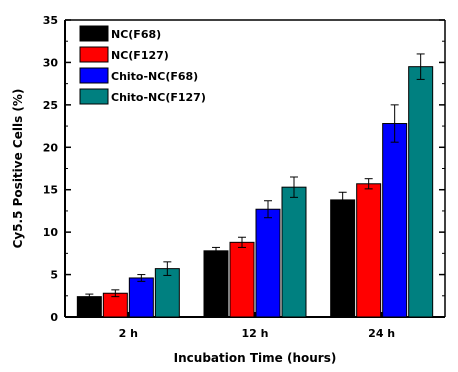 The image size is (458, 372). I want to click on legend-label: Chito-NC(F127), so click(158, 97).